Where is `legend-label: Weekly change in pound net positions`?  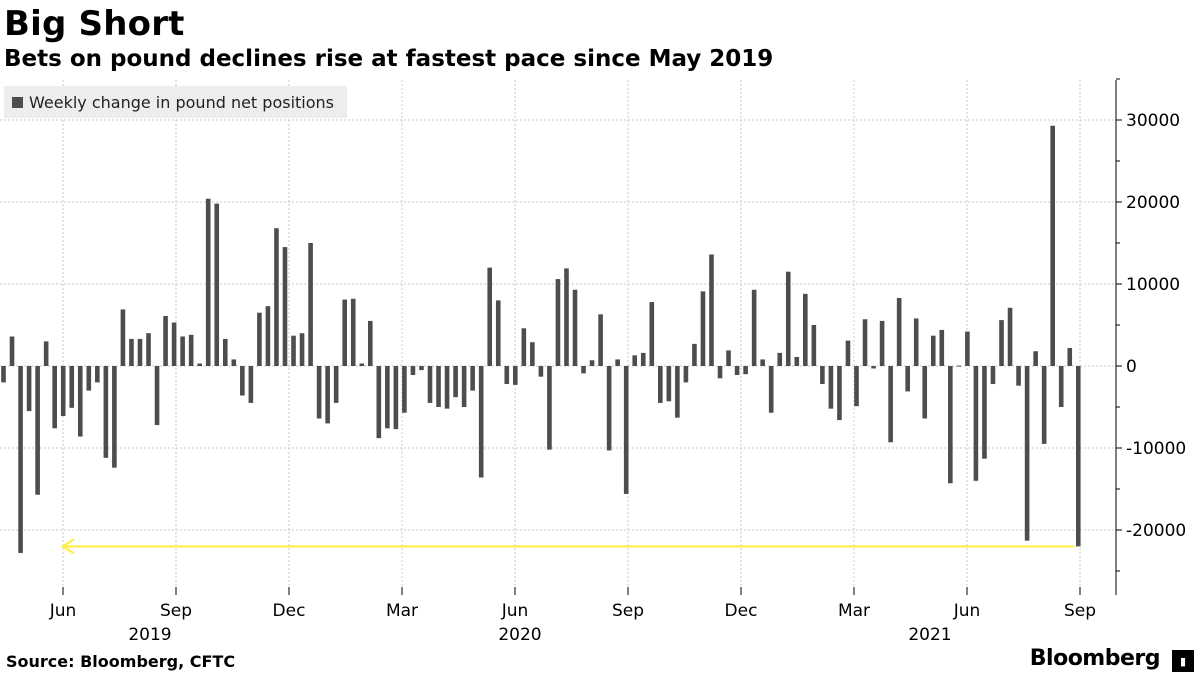 legend-label: Weekly change in pound net positions is located at coordinates (181, 102).